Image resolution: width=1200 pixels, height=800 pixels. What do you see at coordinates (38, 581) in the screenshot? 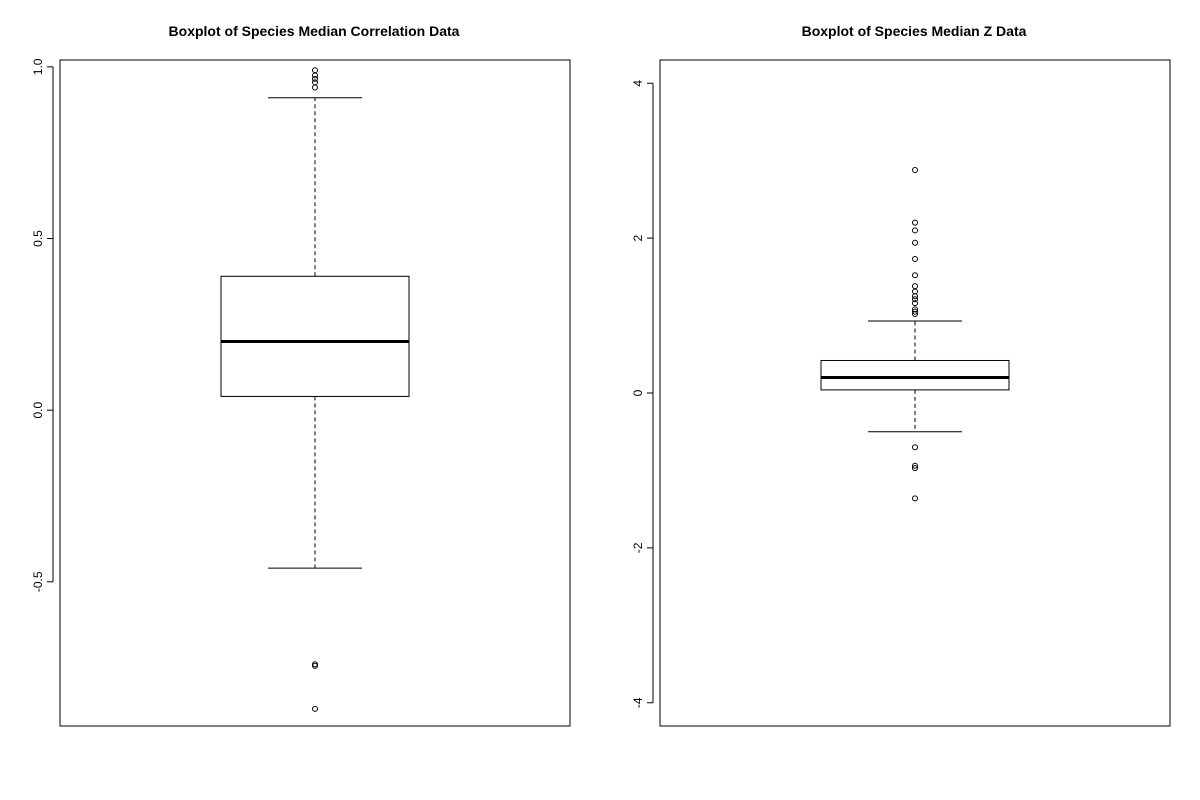
I see `y-tick-label: -0.5` at bounding box center [38, 581].